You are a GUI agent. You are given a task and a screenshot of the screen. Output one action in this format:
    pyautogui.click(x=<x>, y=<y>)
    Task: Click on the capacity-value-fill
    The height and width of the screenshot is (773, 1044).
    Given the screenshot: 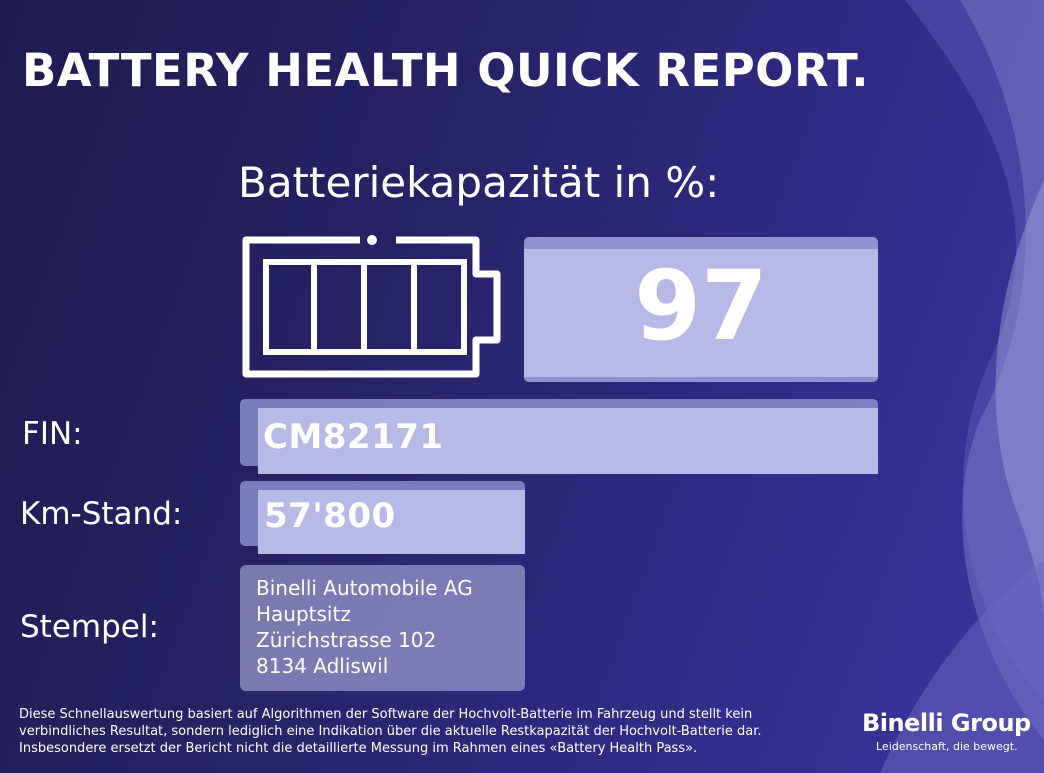 What is the action you would take?
    pyautogui.click(x=701, y=313)
    